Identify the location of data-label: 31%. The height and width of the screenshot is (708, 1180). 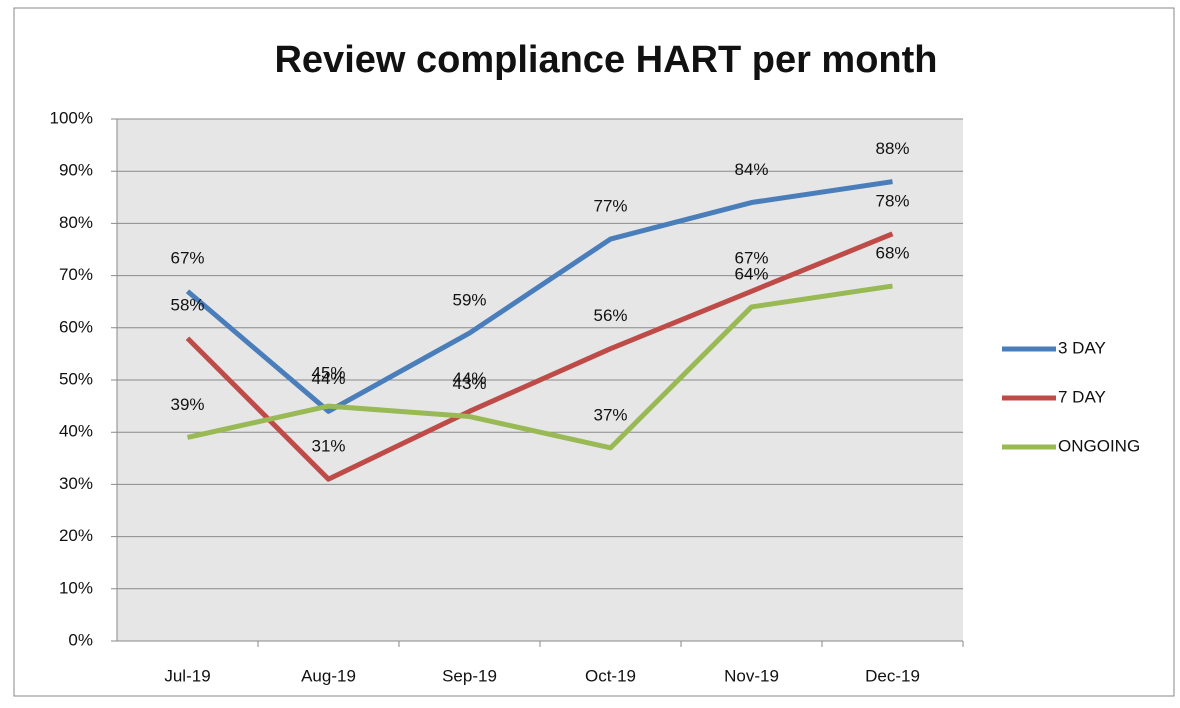
(328, 446).